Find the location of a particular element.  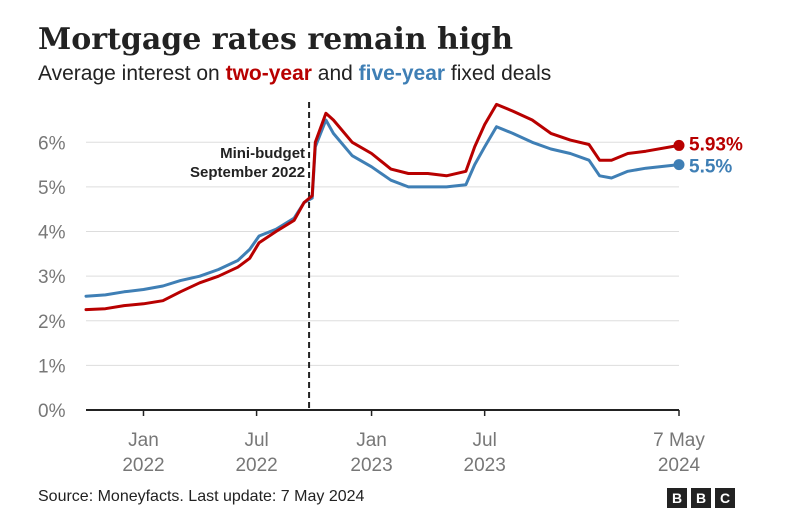

subtitle-part-3: and is located at coordinates (335, 73).